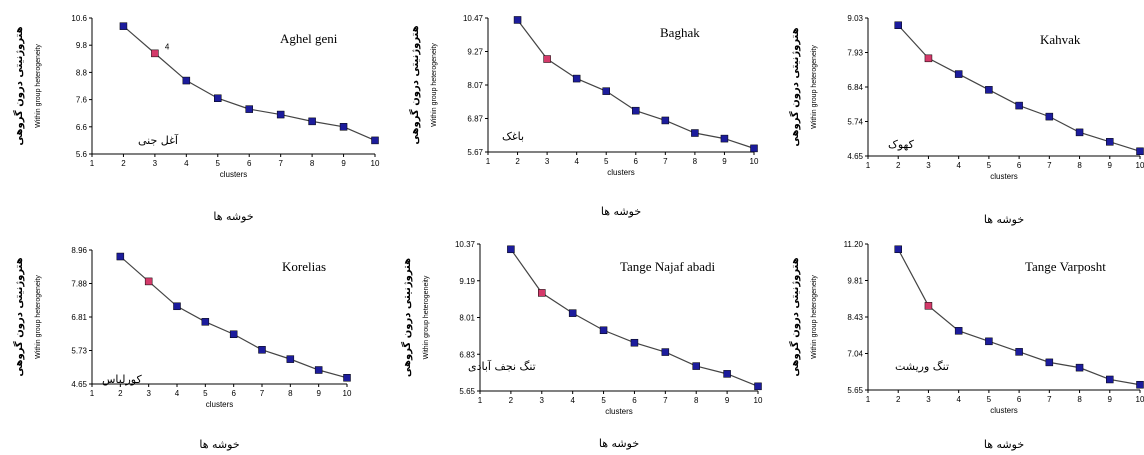 The width and height of the screenshot is (1144, 455). I want to click on y-tick-label: 11.20, so click(854, 244).